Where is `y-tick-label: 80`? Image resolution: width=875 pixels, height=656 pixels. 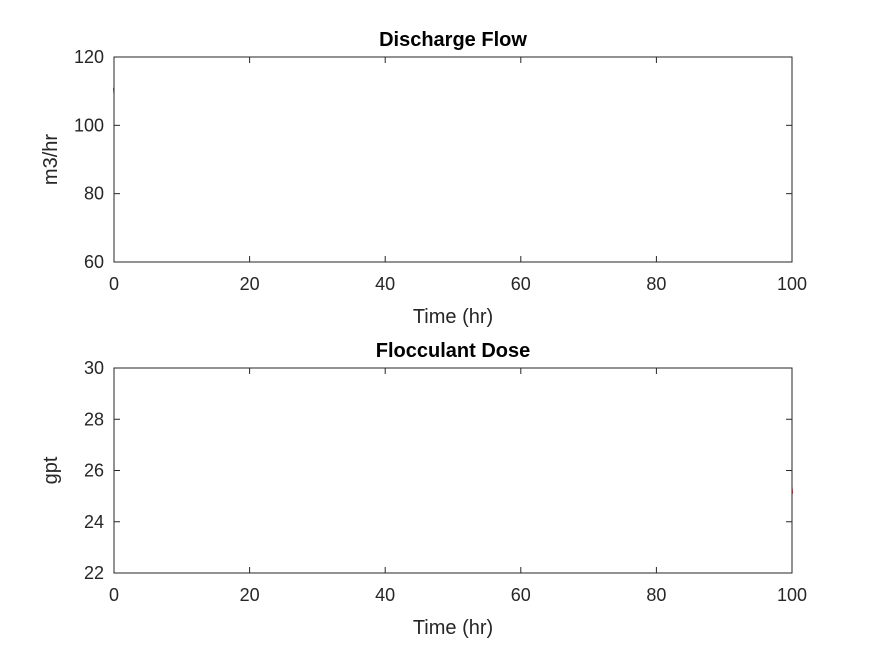
y-tick-label: 80 is located at coordinates (94, 194).